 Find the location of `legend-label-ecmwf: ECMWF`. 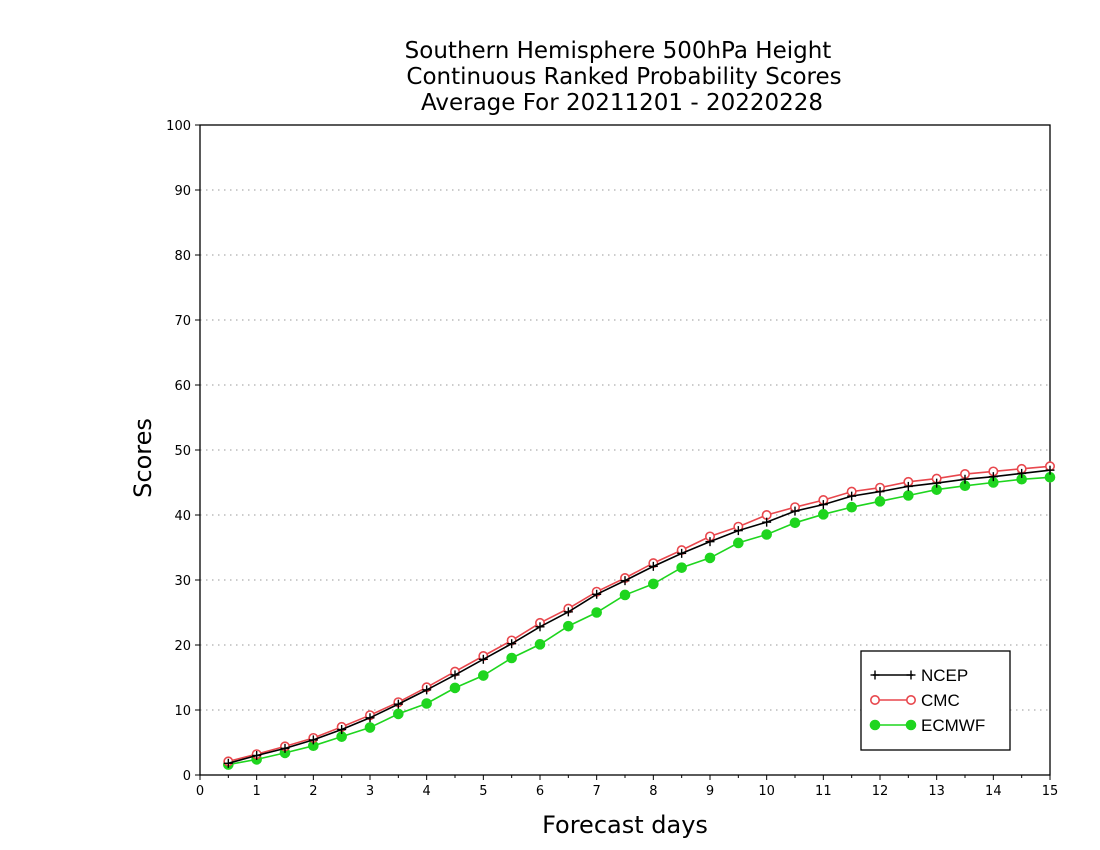

legend-label-ecmwf: ECMWF is located at coordinates (953, 725).